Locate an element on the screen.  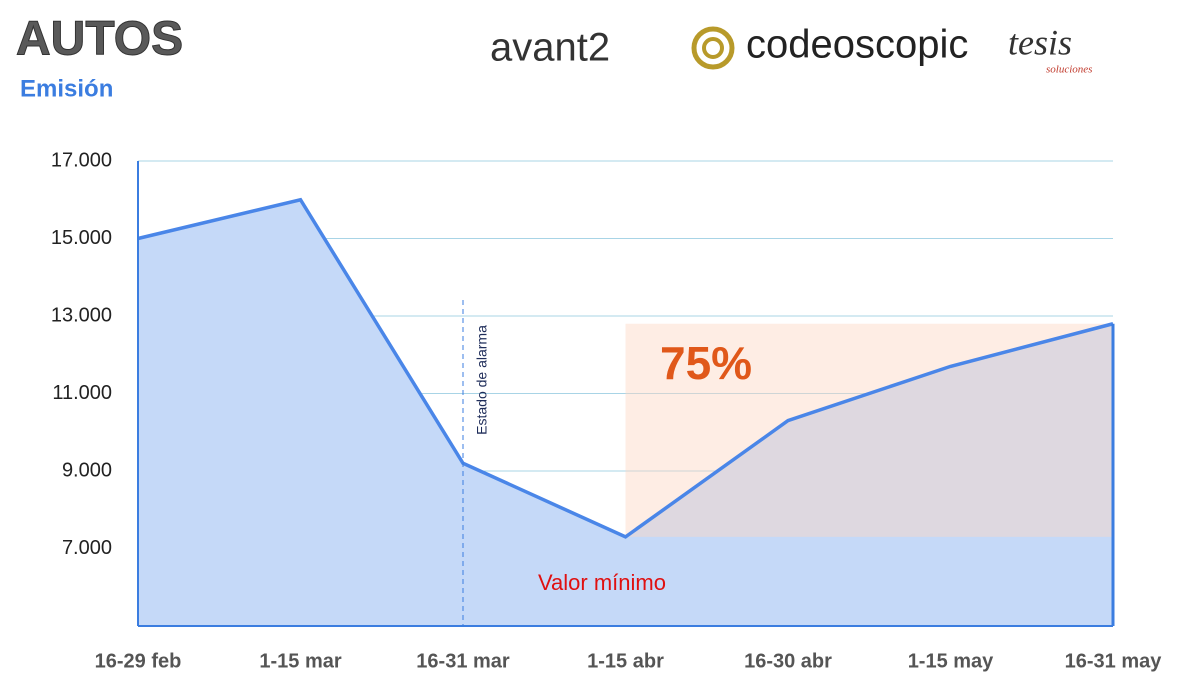
minimum-label: Valor mínimo is located at coordinates (602, 582).